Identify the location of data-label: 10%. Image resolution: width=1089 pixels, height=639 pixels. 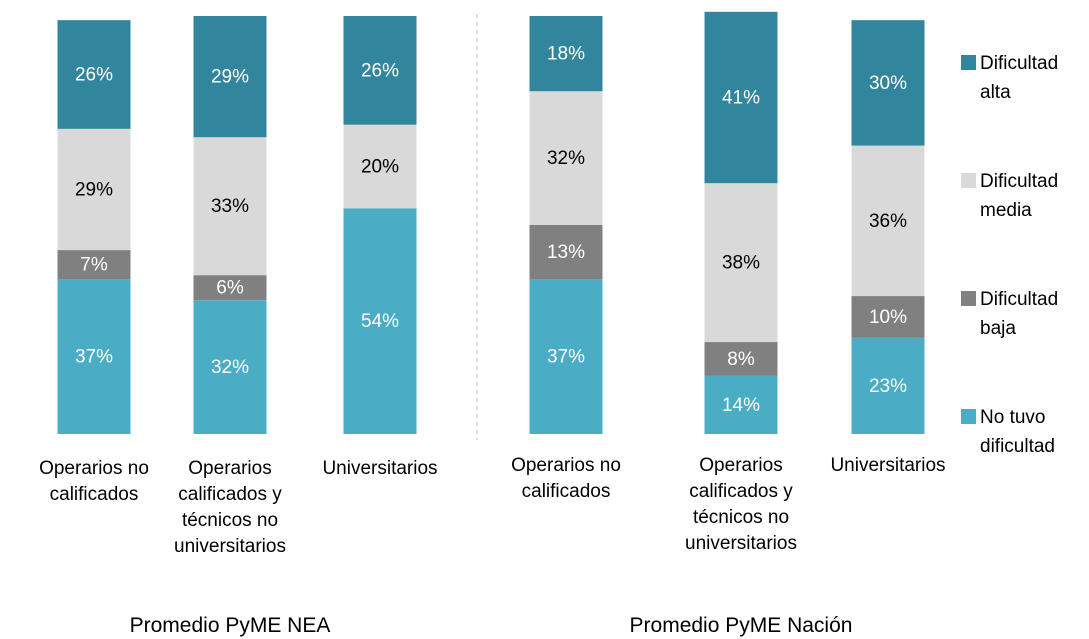
(888, 317).